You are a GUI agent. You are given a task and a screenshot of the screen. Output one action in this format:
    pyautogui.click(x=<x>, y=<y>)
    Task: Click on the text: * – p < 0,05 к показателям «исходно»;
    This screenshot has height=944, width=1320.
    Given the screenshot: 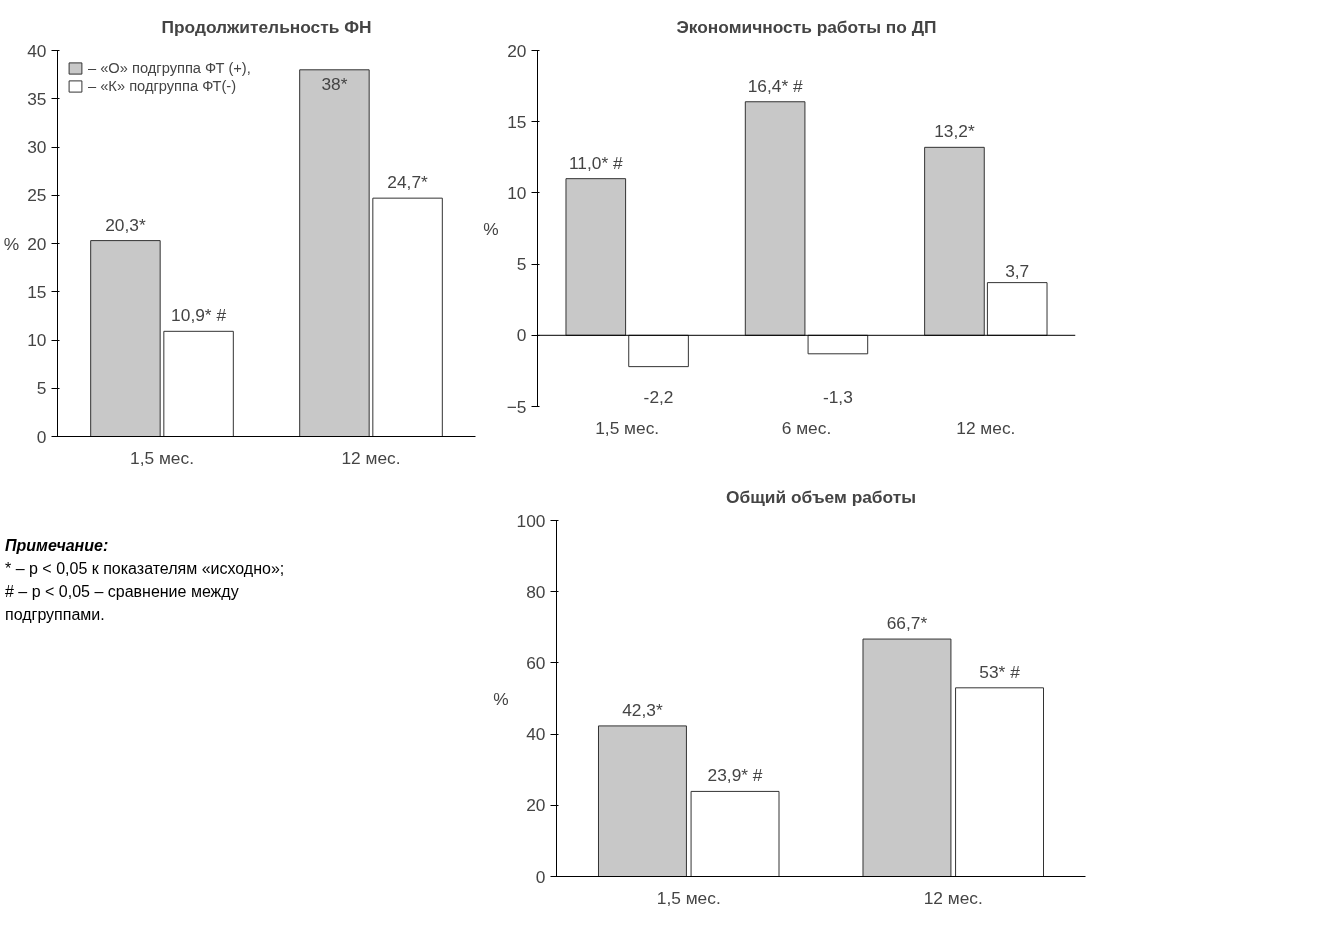 What is the action you would take?
    pyautogui.click(x=145, y=568)
    